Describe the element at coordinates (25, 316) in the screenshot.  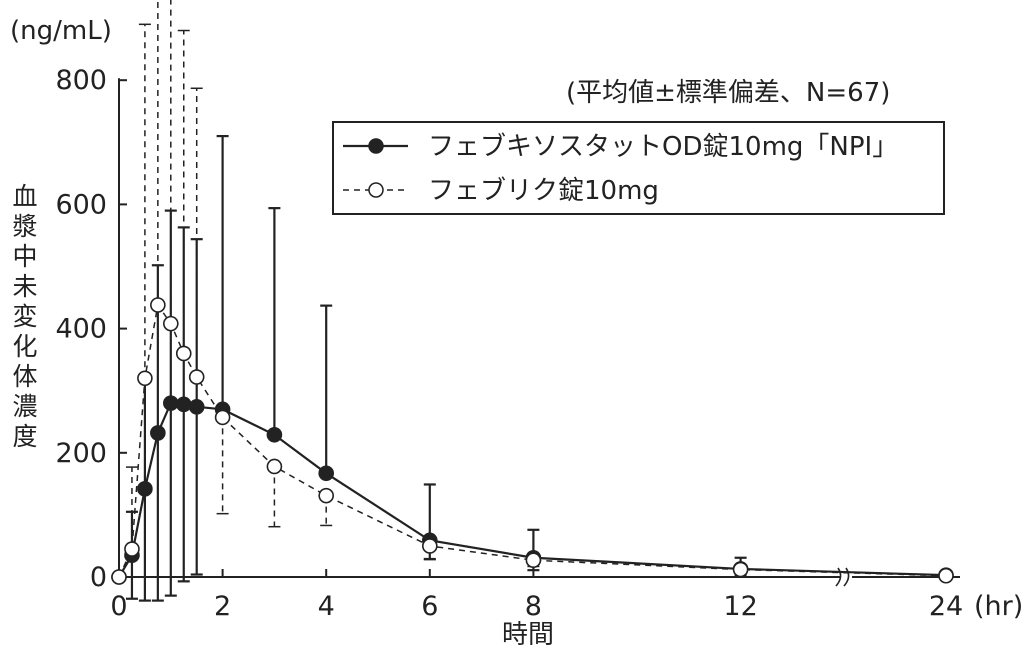
I see `y-axis-label: 血漿中未変化体濃度` at that location.